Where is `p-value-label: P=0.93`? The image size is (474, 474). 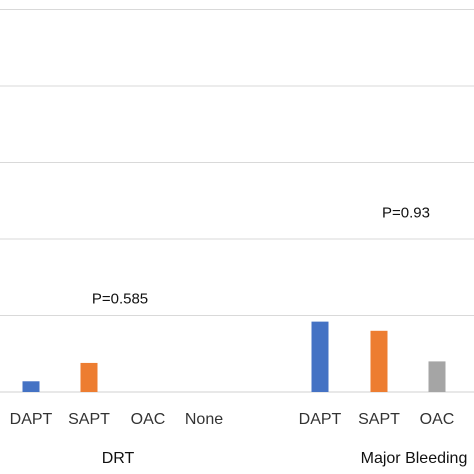 p-value-label: P=0.93 is located at coordinates (406, 213).